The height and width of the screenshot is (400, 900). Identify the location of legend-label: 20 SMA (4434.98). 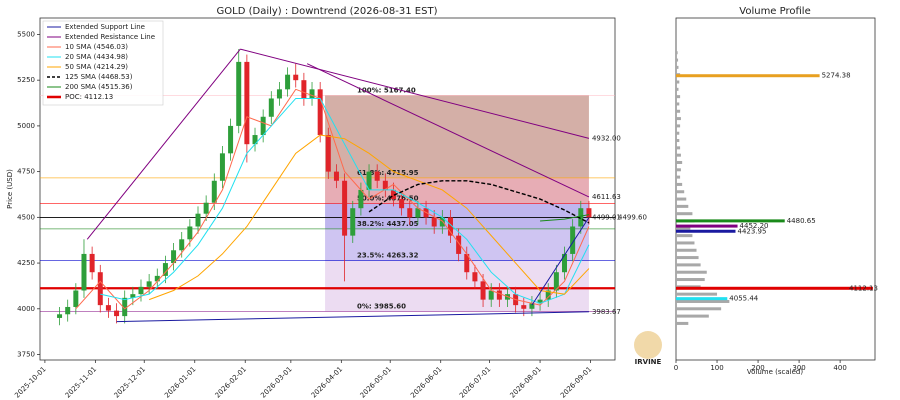
(96, 57).